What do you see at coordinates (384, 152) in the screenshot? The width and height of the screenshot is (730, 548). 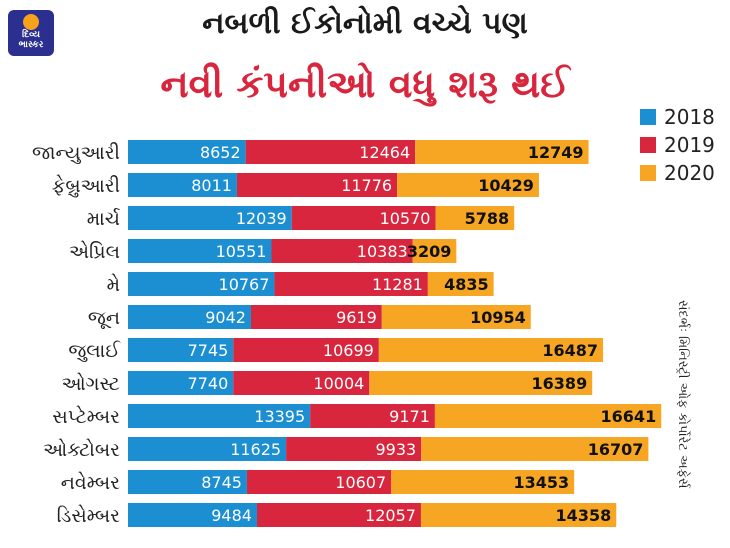 I see `data-label-2019: 12464` at bounding box center [384, 152].